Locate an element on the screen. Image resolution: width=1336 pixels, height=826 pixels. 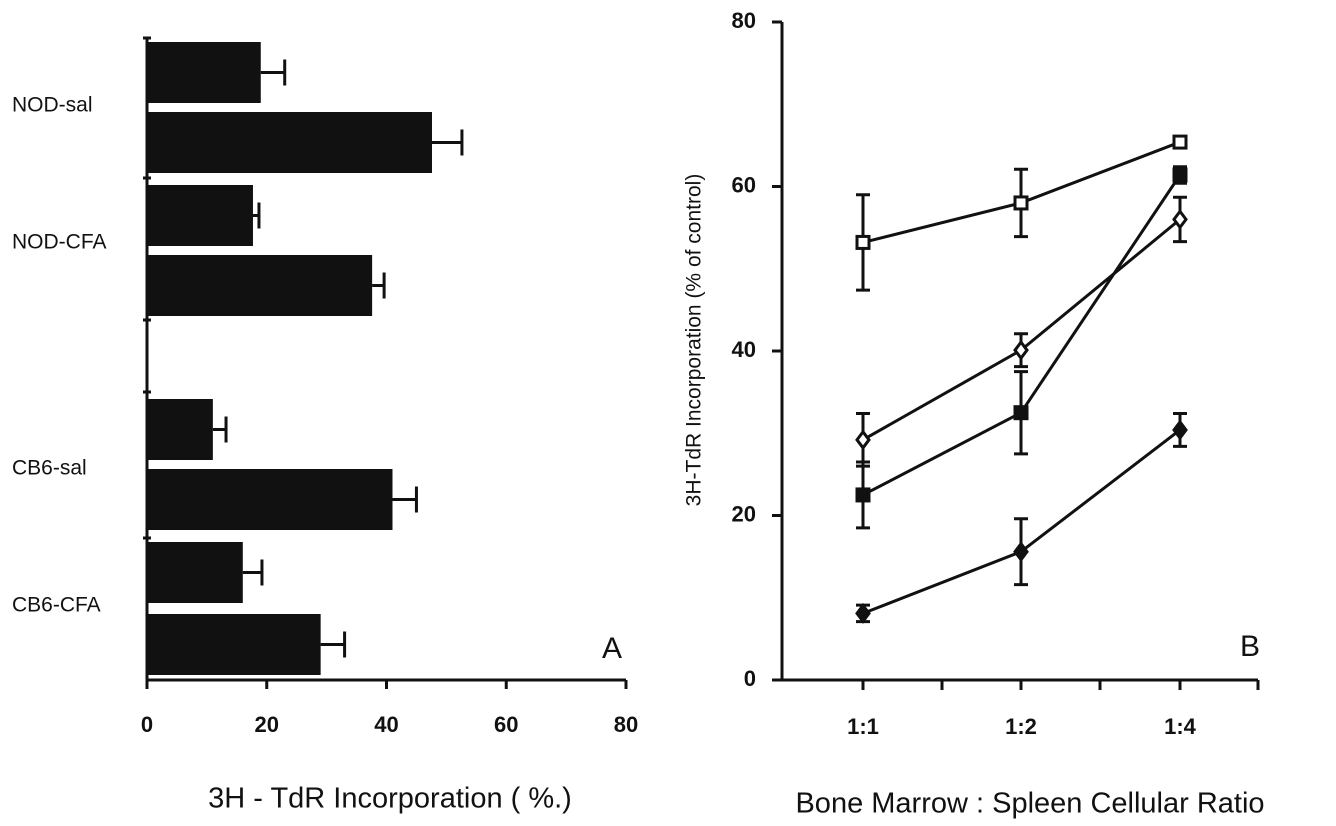
x-tick-label: 40 is located at coordinates (386, 724).